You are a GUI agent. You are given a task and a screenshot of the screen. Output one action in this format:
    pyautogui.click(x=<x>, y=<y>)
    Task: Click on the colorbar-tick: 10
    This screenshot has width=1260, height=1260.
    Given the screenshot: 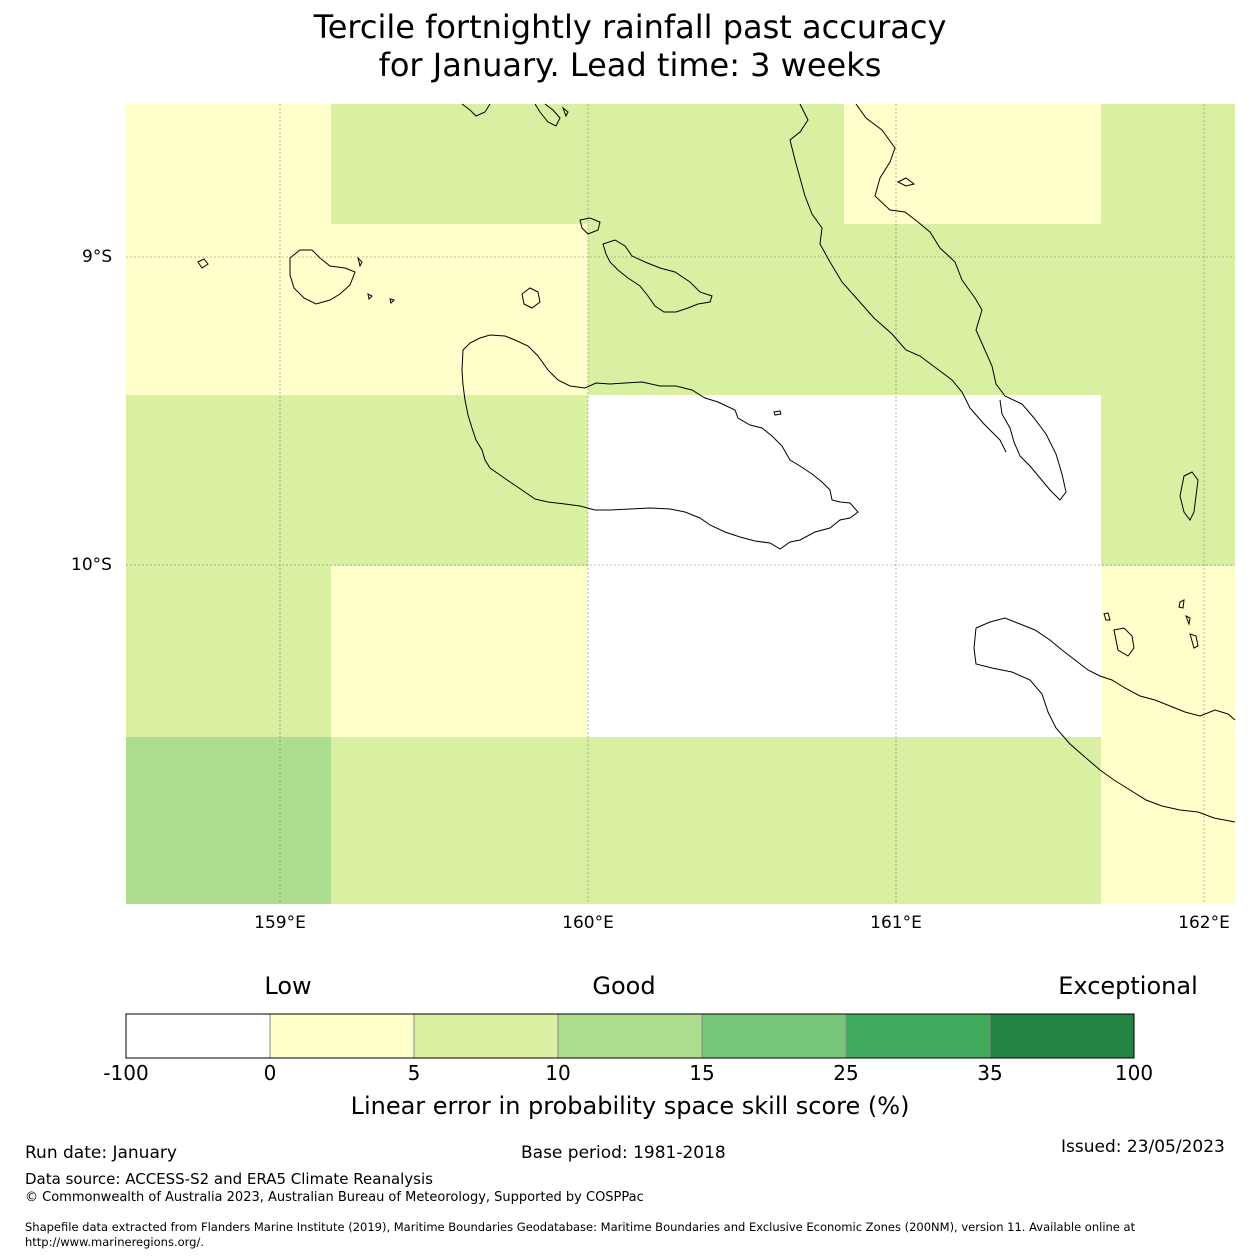 What is the action you would take?
    pyautogui.click(x=558, y=1073)
    